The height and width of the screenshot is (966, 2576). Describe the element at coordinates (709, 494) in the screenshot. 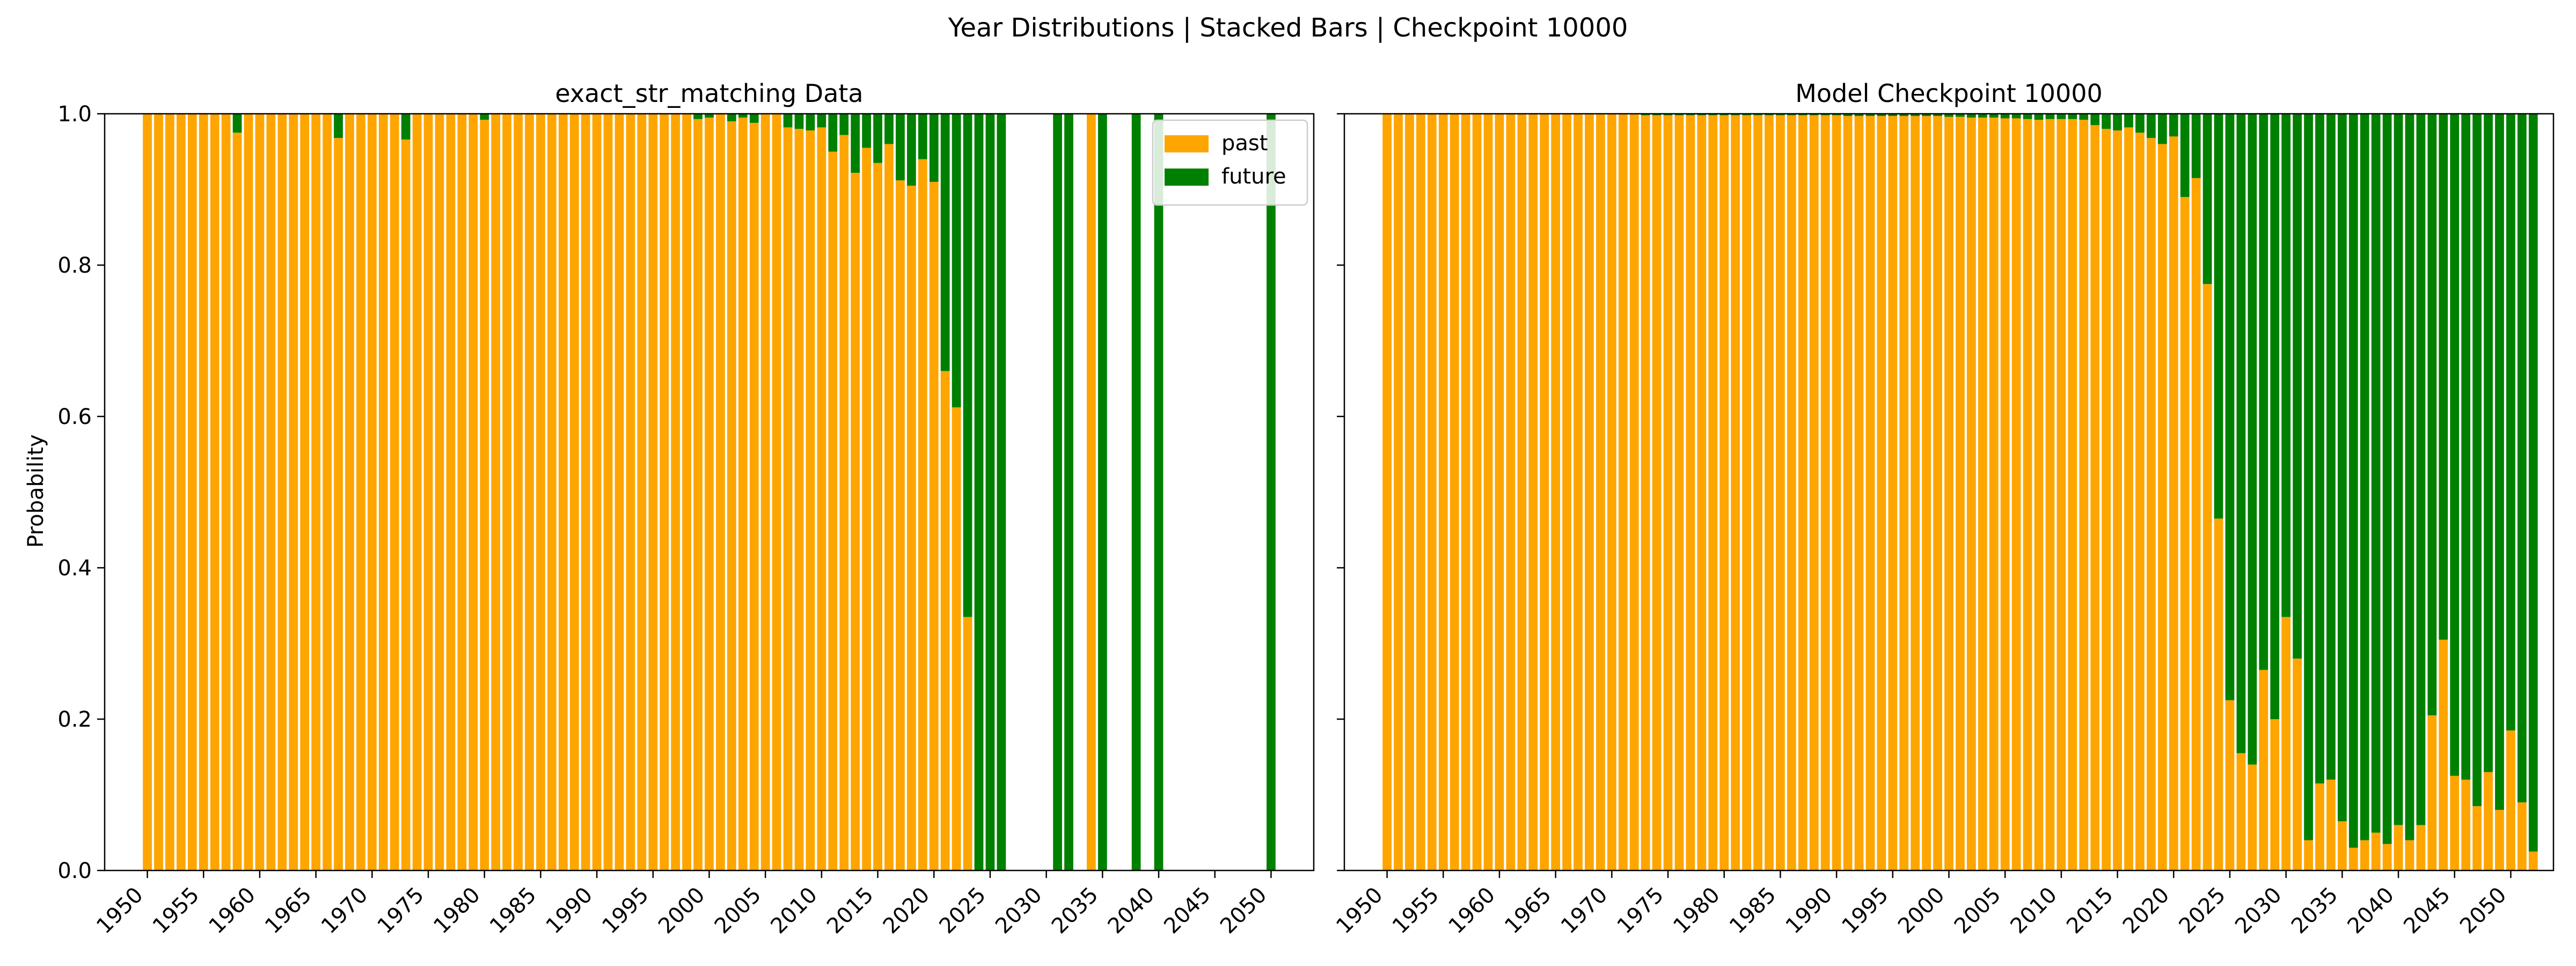

I see `bar-past-2000` at that location.